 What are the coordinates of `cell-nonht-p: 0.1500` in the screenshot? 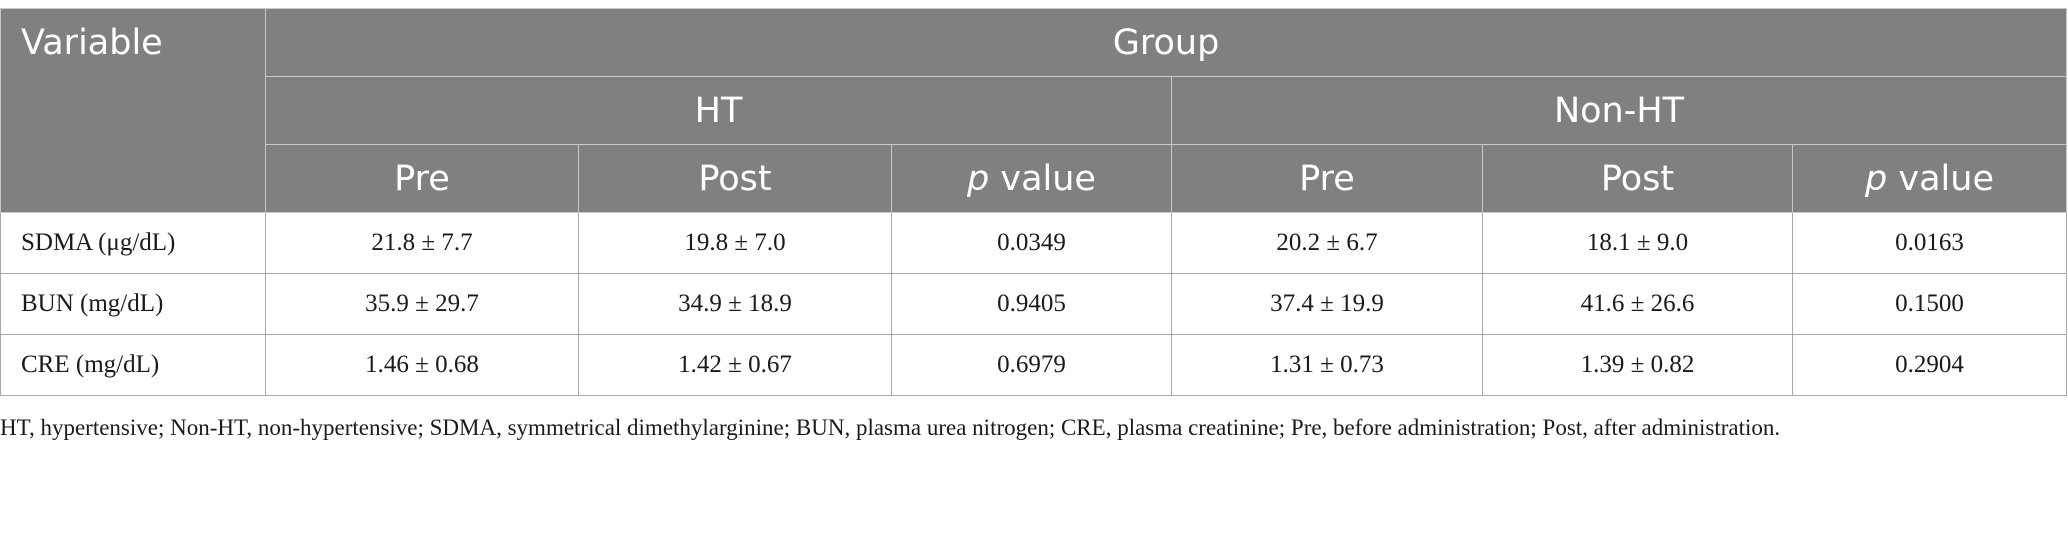 It's located at (1929, 304).